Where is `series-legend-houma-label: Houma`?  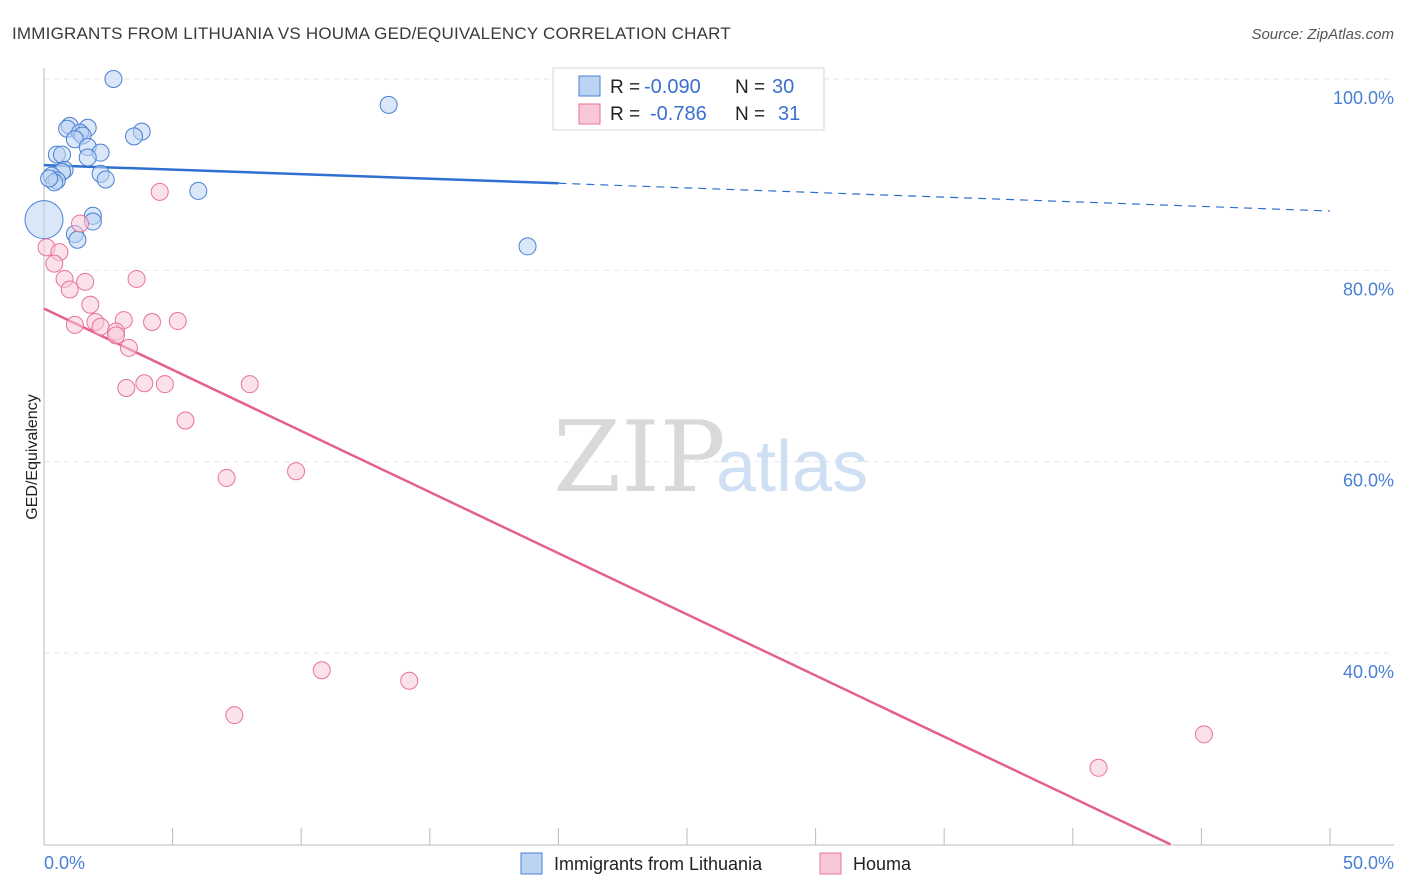 series-legend-houma-label: Houma is located at coordinates (882, 864).